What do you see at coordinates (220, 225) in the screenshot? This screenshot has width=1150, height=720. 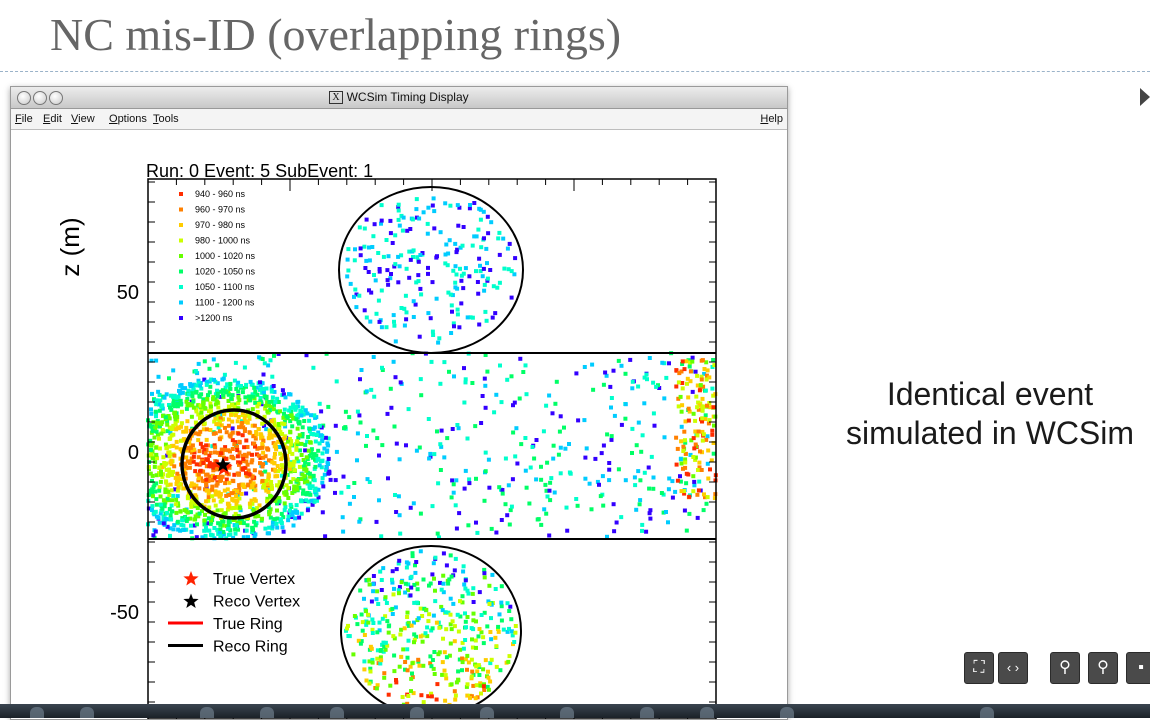 I see `timing-legend-label: 970 - 980 ns` at bounding box center [220, 225].